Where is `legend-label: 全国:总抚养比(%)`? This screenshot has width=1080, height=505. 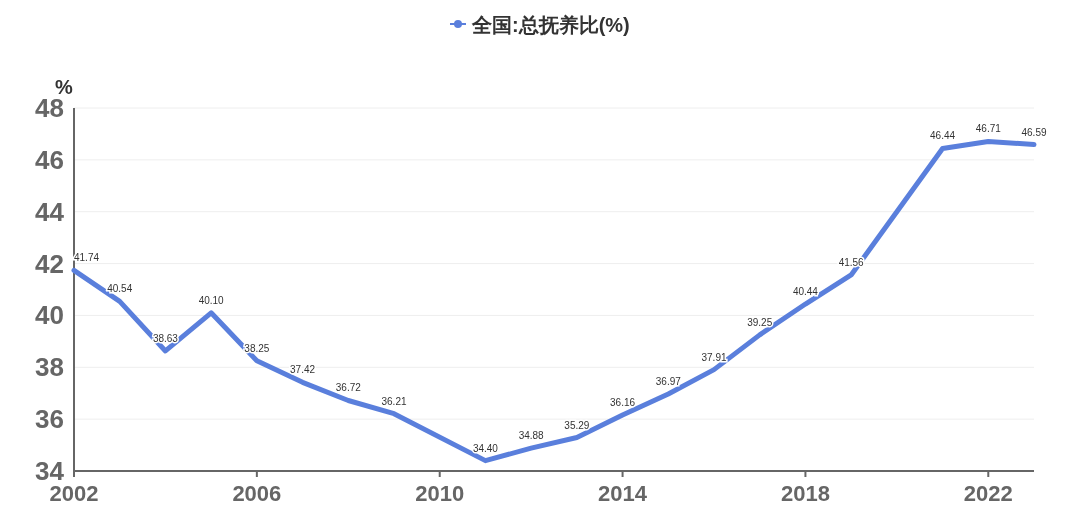 legend-label: 全国:总抚养比(%) is located at coordinates (550, 25).